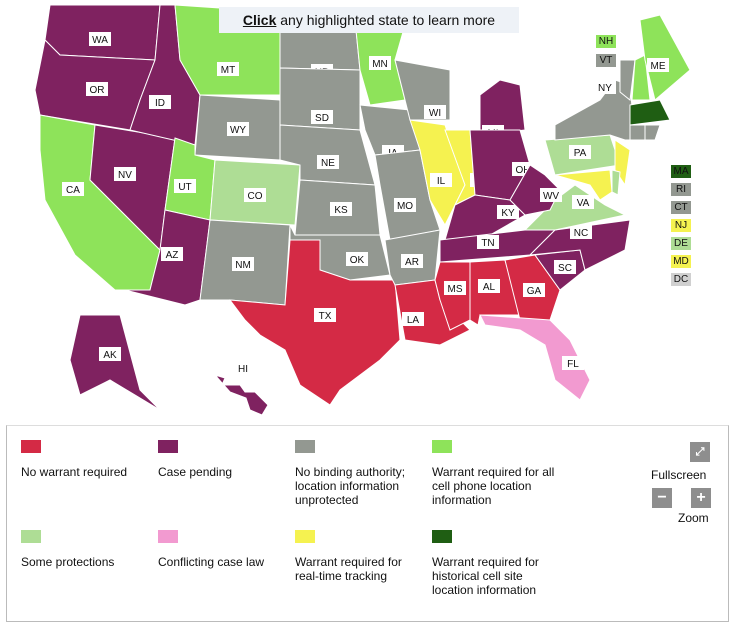 The width and height of the screenshot is (735, 625). I want to click on state-label-al: AL, so click(489, 287).